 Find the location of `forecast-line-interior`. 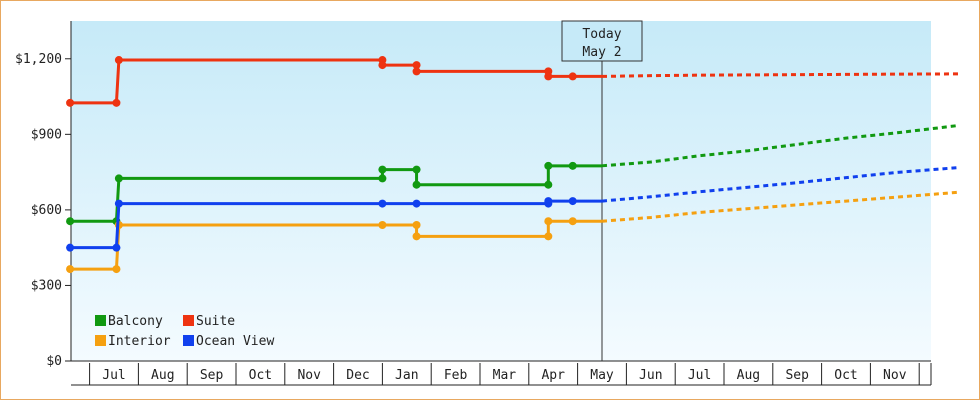

forecast-line-interior is located at coordinates (780, 206).